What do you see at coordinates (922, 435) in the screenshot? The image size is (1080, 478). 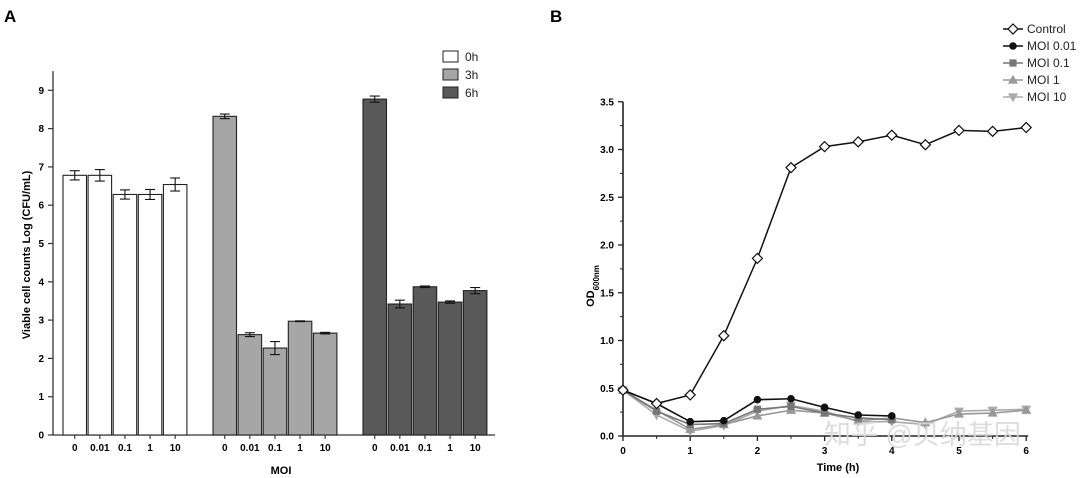 I see `watermark: 知乎 @贝纳基因` at bounding box center [922, 435].